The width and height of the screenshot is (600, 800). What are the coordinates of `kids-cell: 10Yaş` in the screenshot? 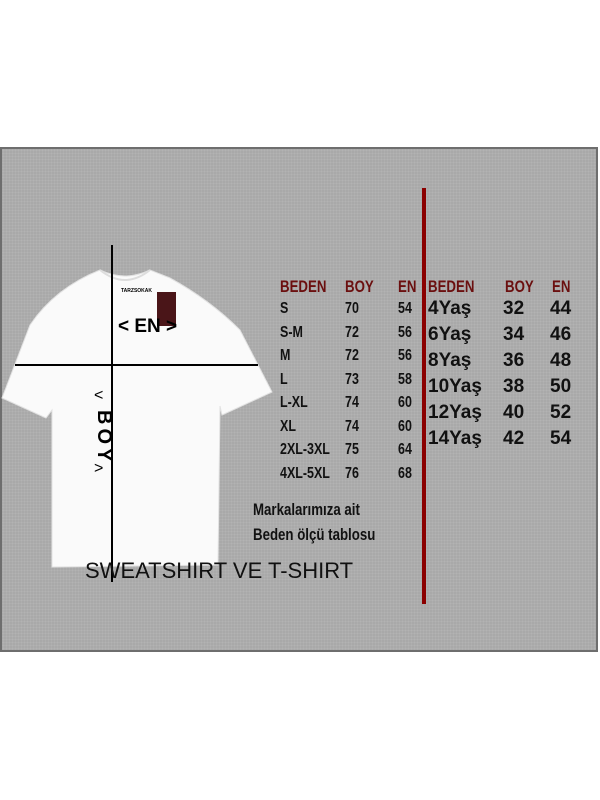 It's located at (455, 386).